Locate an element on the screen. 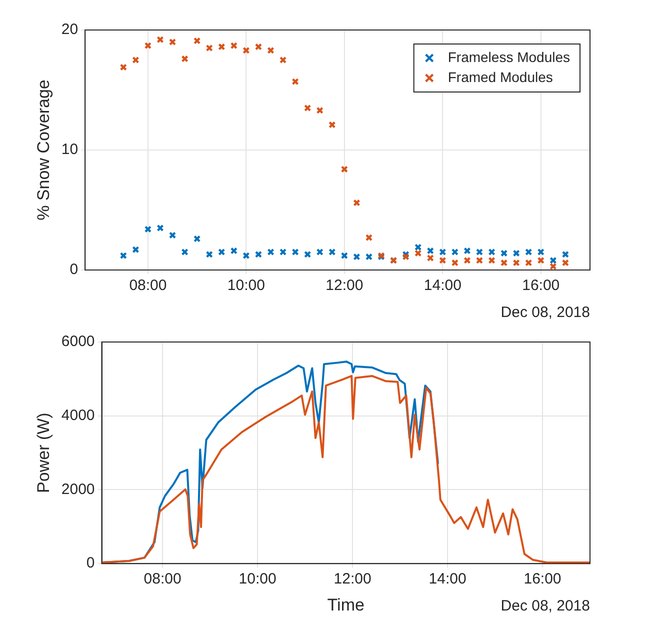  y-tick-label: 4000 is located at coordinates (78, 415).